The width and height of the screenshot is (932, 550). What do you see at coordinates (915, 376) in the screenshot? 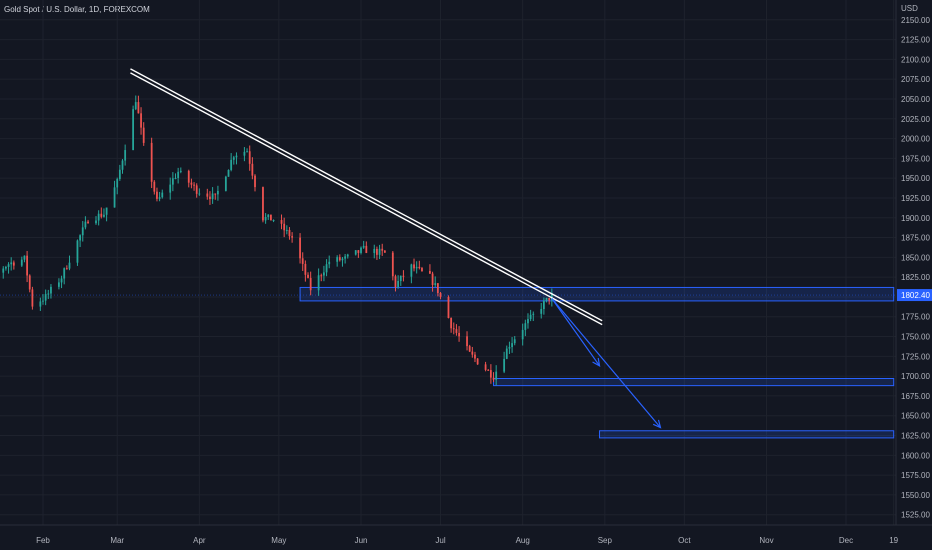
I see `y-tick-label: 1700.00` at bounding box center [915, 376].